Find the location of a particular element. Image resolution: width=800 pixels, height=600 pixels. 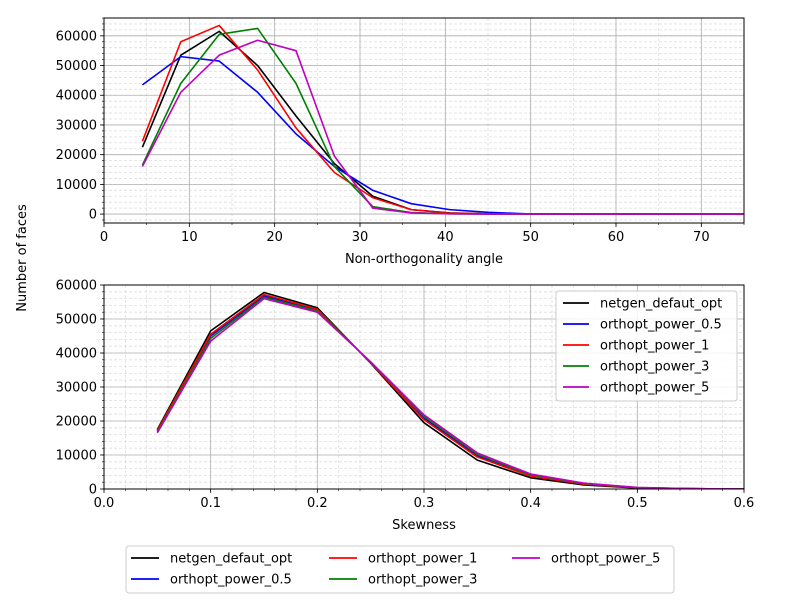

x-tick-label: 20 is located at coordinates (274, 237).